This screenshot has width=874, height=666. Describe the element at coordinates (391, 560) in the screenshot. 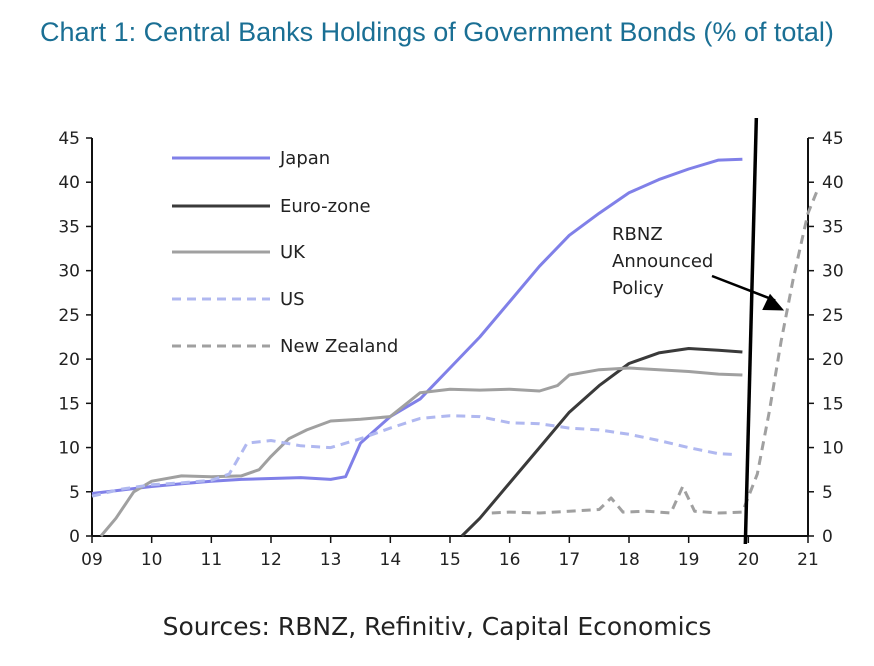

I see `x-tick-label: 14` at that location.